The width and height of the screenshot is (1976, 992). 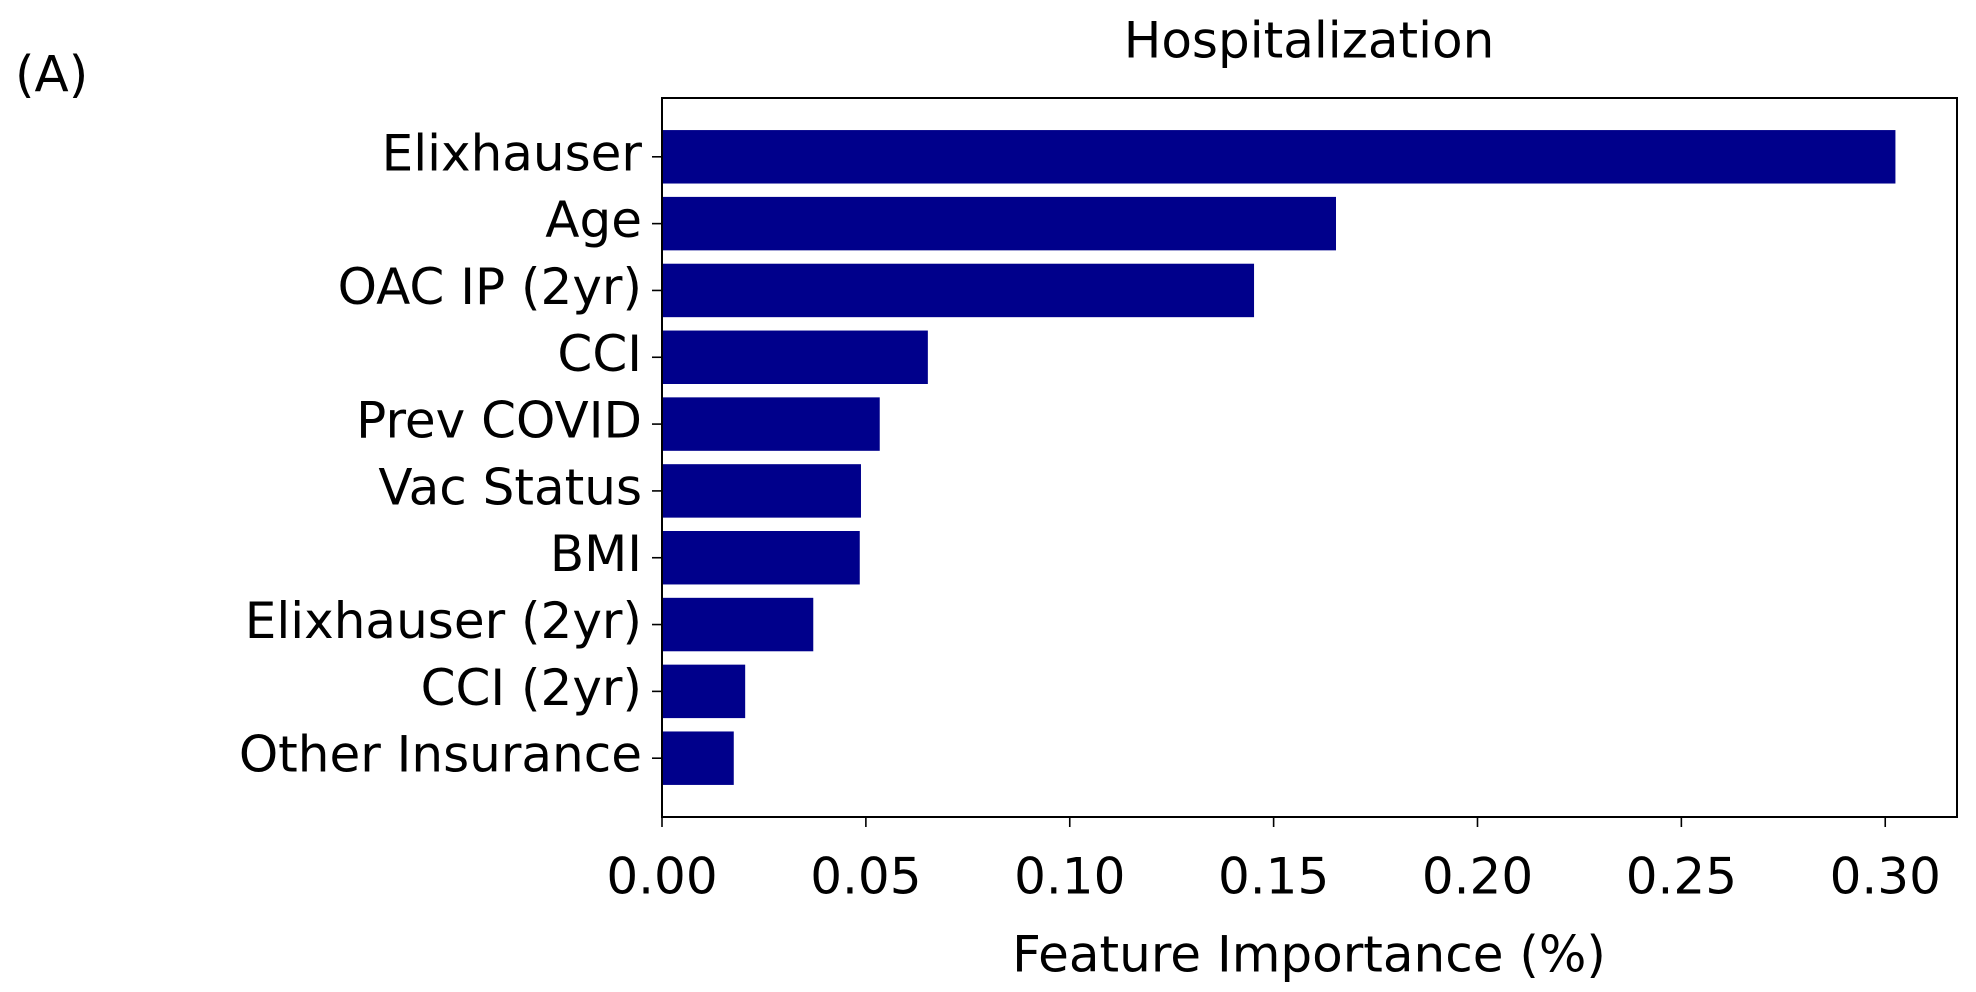 I want to click on y-tick-label: BMI, so click(x=596, y=554).